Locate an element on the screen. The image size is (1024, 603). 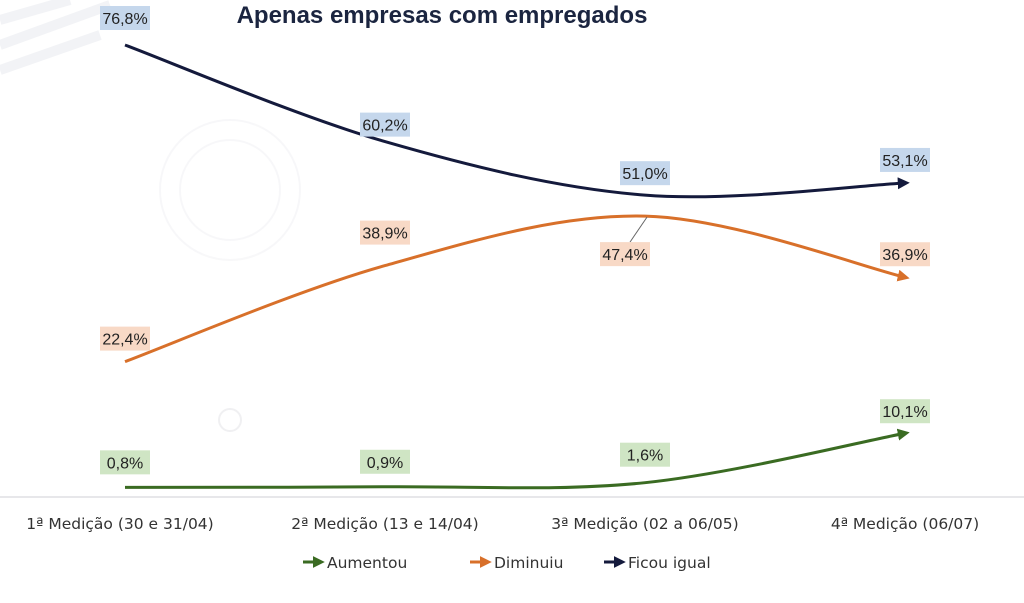
x-tick-label: 3ª Medição (02 a 06/05) is located at coordinates (644, 524).